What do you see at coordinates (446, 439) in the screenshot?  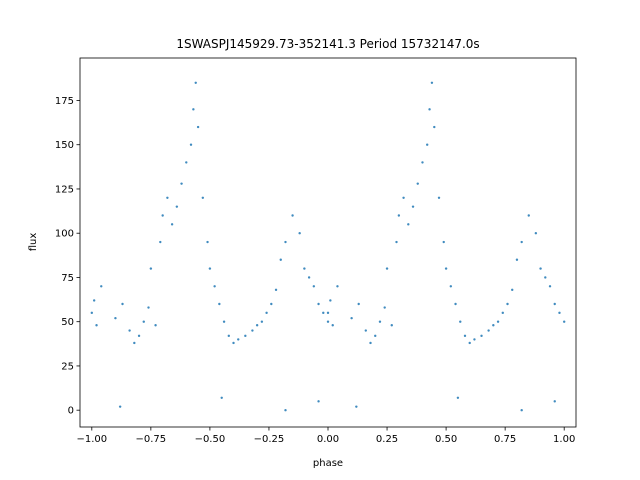 I see `x-tick-label: 0.50` at bounding box center [446, 439].